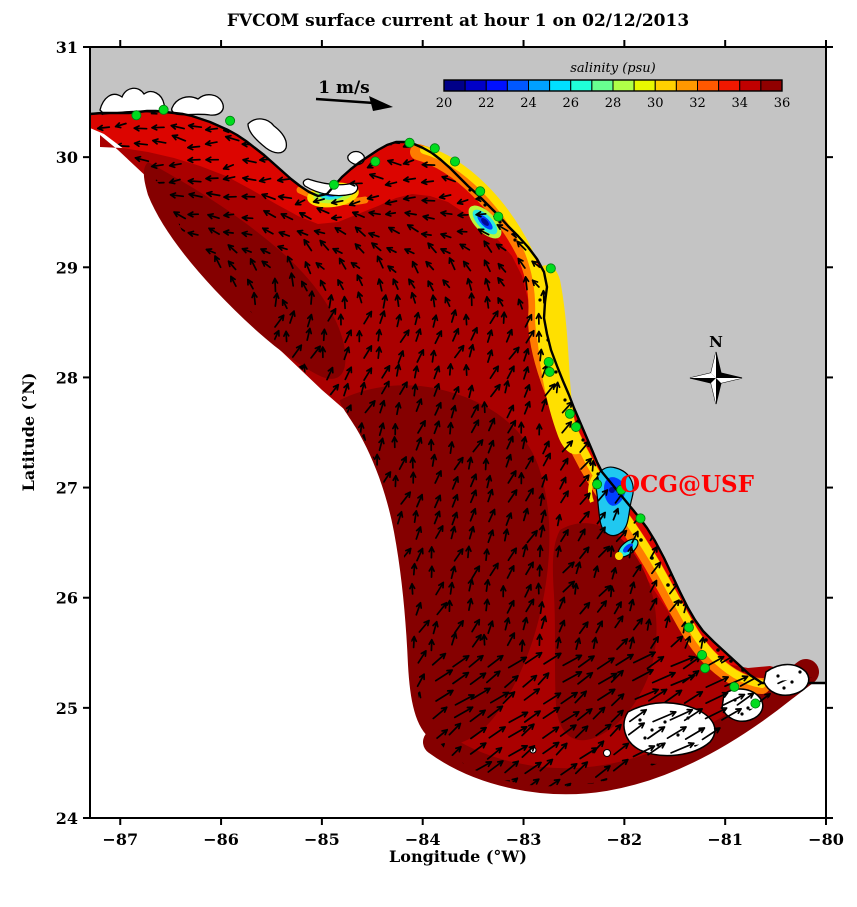 The height and width of the screenshot is (907, 857). What do you see at coordinates (120, 839) in the screenshot?
I see `x-tick-label: −87` at bounding box center [120, 839].